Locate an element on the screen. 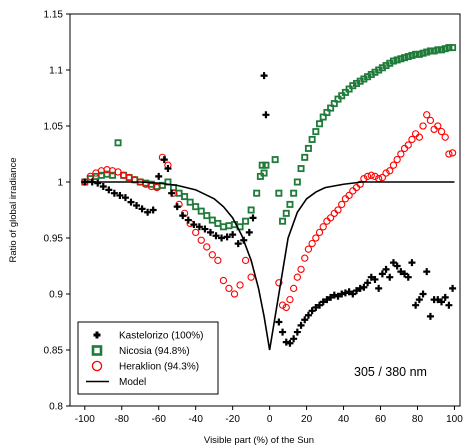 The width and height of the screenshot is (463, 448). wavelength-annotation: 305 / 380 nm is located at coordinates (390, 372).